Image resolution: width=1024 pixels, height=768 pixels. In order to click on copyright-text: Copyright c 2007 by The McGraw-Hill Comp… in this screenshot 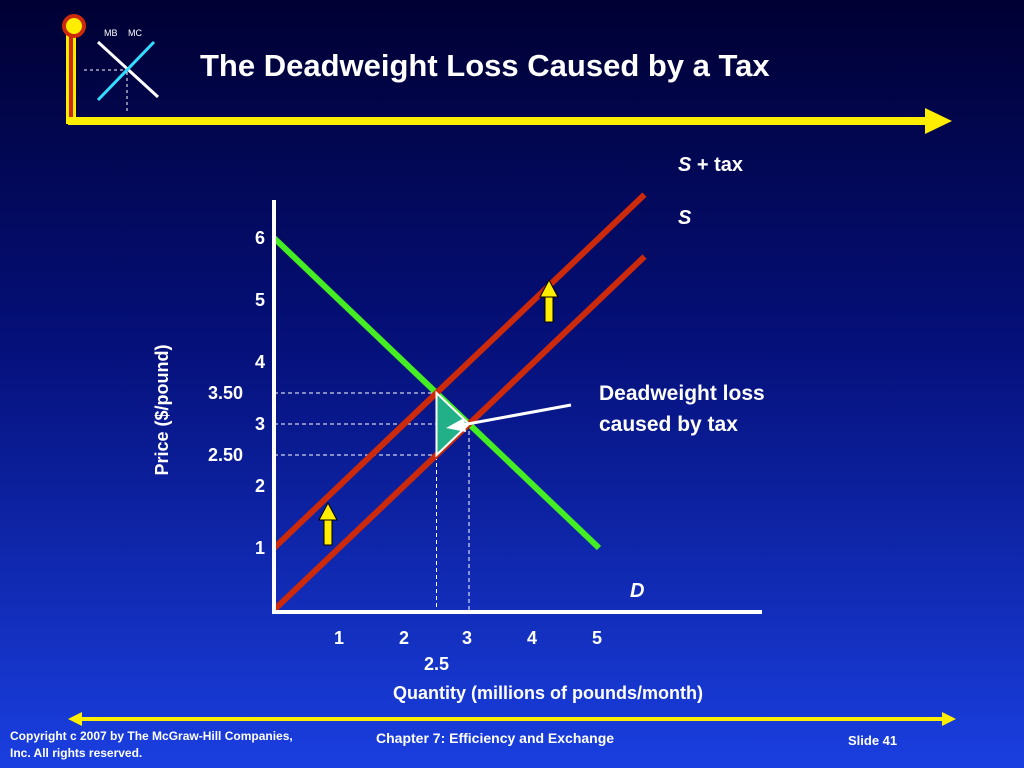, I will do `click(151, 744)`.